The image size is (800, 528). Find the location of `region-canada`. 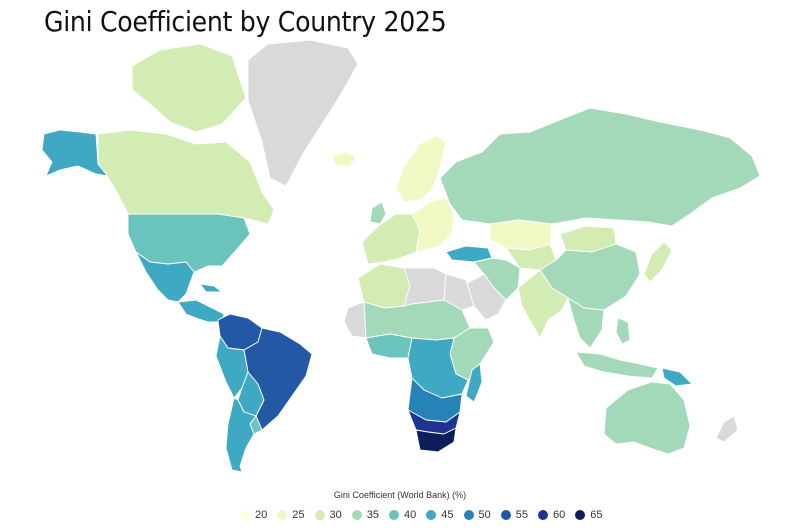

region-canada is located at coordinates (186, 177).